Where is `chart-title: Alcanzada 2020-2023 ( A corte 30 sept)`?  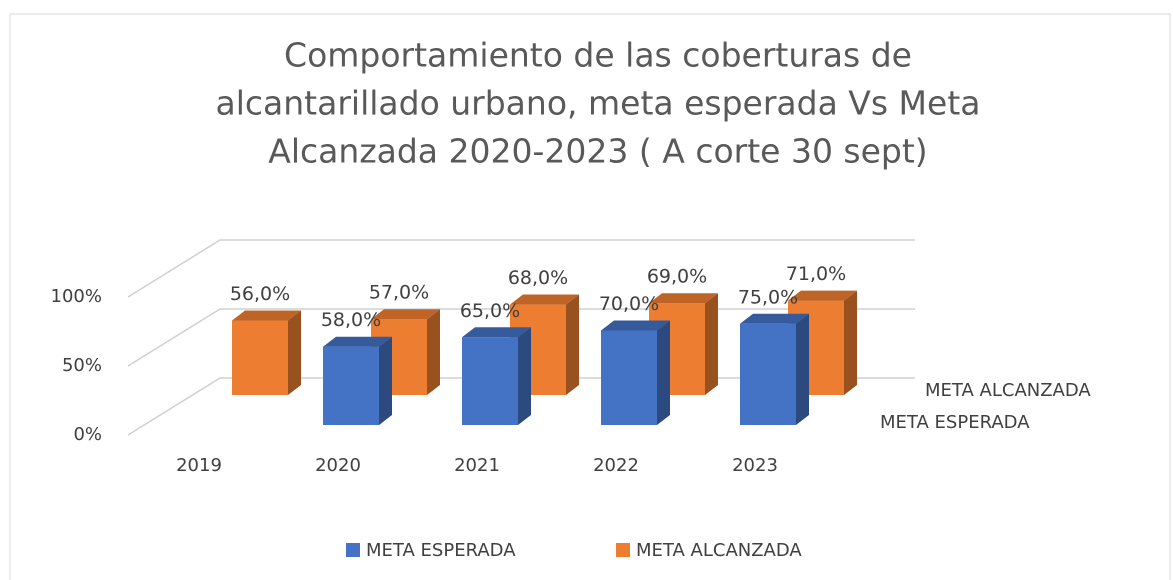
chart-title: Alcanzada 2020-2023 ( A corte 30 sept) is located at coordinates (597, 151).